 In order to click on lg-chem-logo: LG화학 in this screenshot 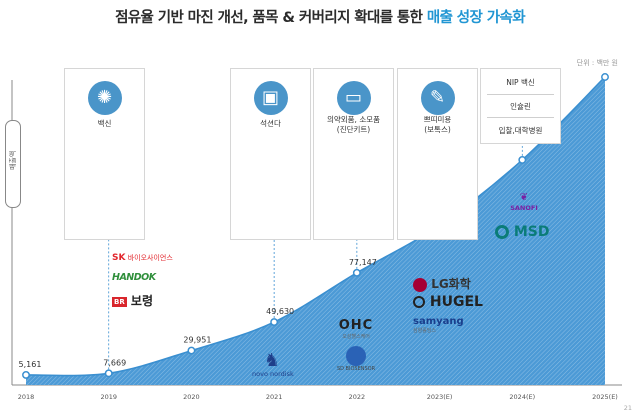, I will do `click(442, 283)`.